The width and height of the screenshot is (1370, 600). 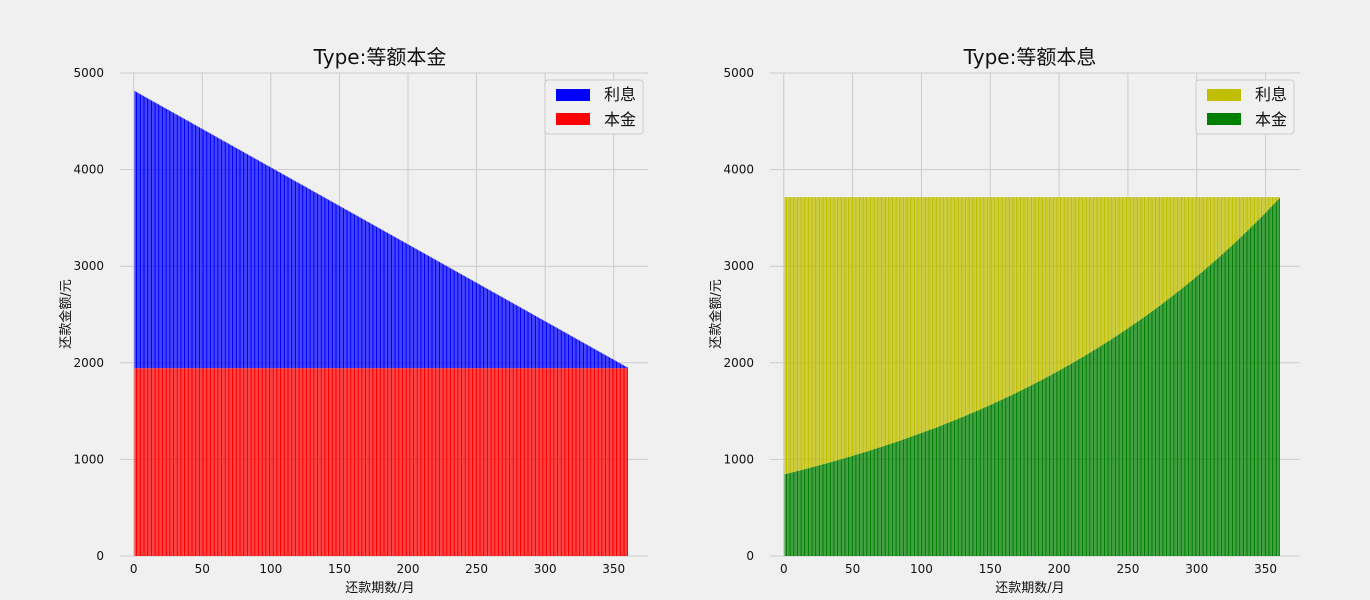 I want to click on x-tick-label: 250, so click(x=1127, y=569).